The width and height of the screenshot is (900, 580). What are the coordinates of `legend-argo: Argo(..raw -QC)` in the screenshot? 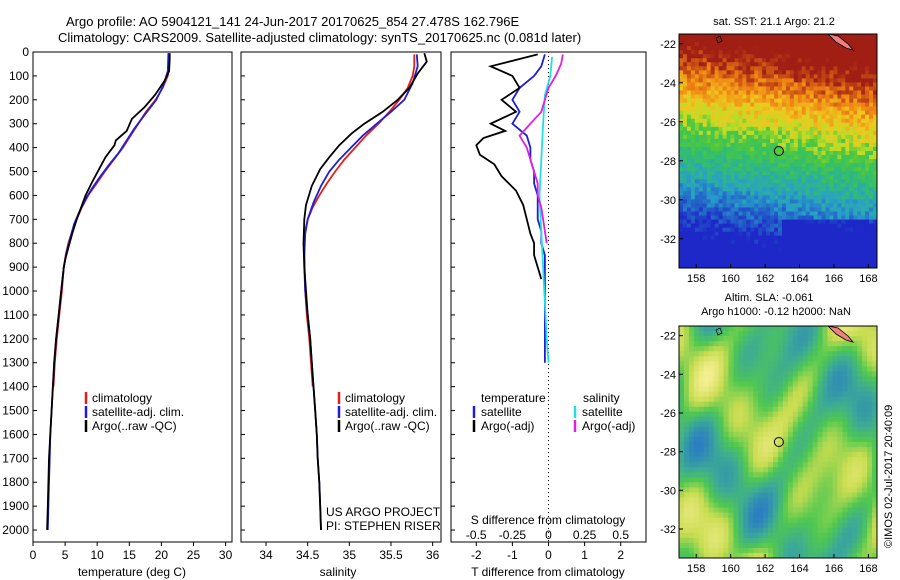 It's located at (134, 426).